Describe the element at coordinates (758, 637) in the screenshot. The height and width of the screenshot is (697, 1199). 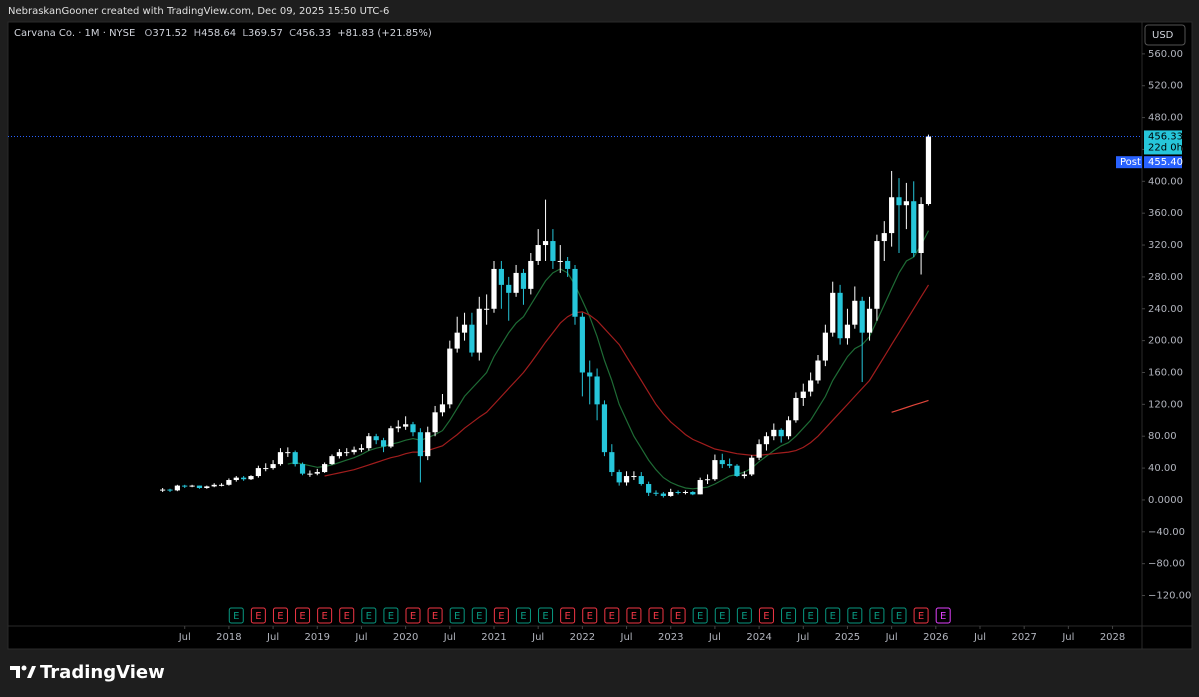
I see `x-tick-label: 2024` at that location.